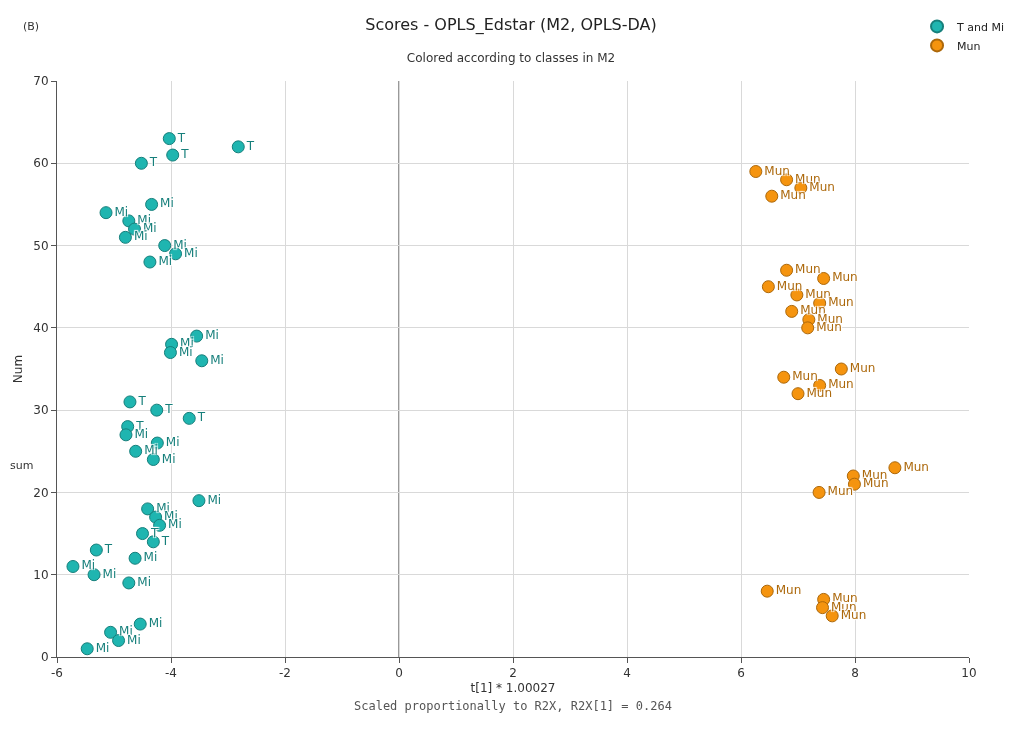  Describe the element at coordinates (969, 673) in the screenshot. I see `x-tick-label: 10` at that location.